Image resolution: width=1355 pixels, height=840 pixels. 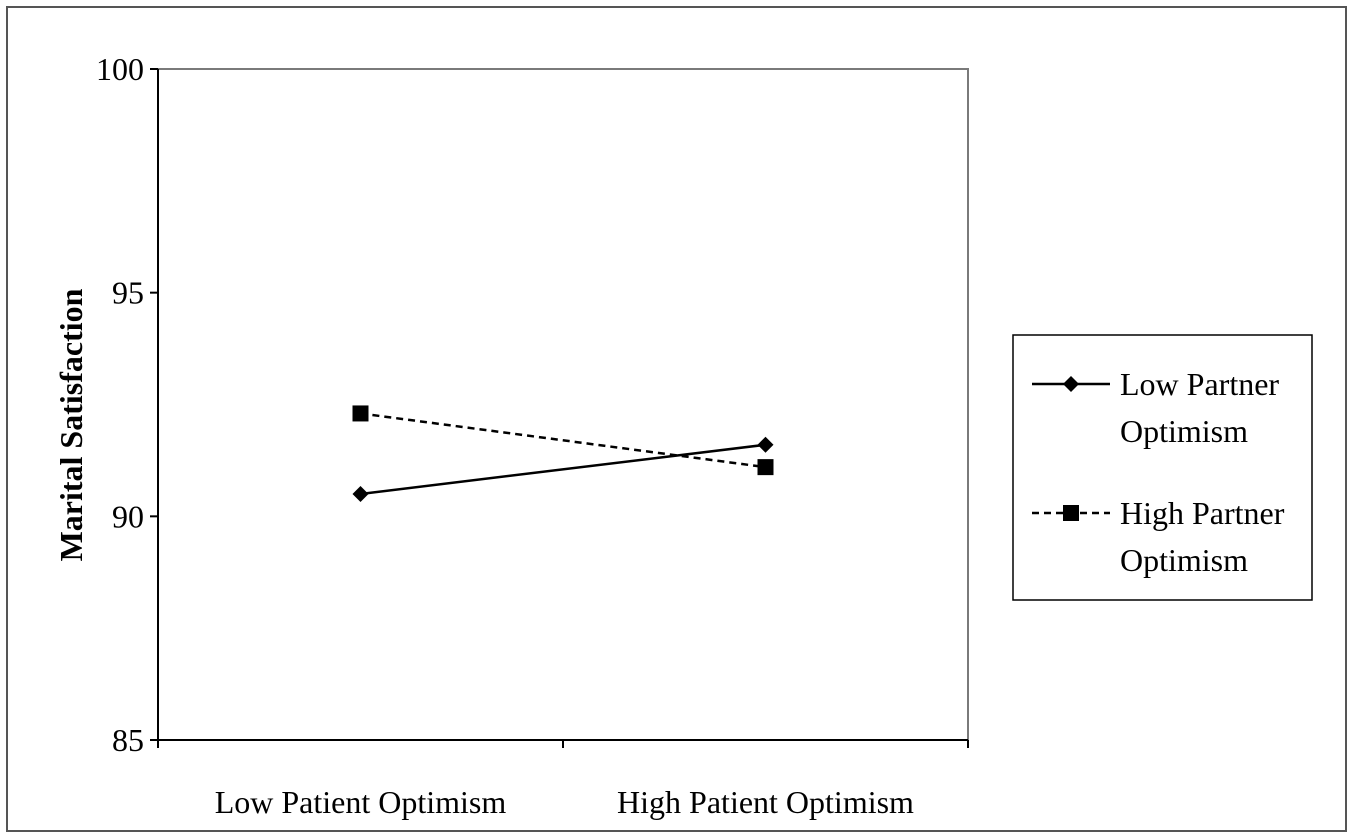 I want to click on legend: Low Partner Optimism High Partner Optimism, so click(x=1162, y=467).